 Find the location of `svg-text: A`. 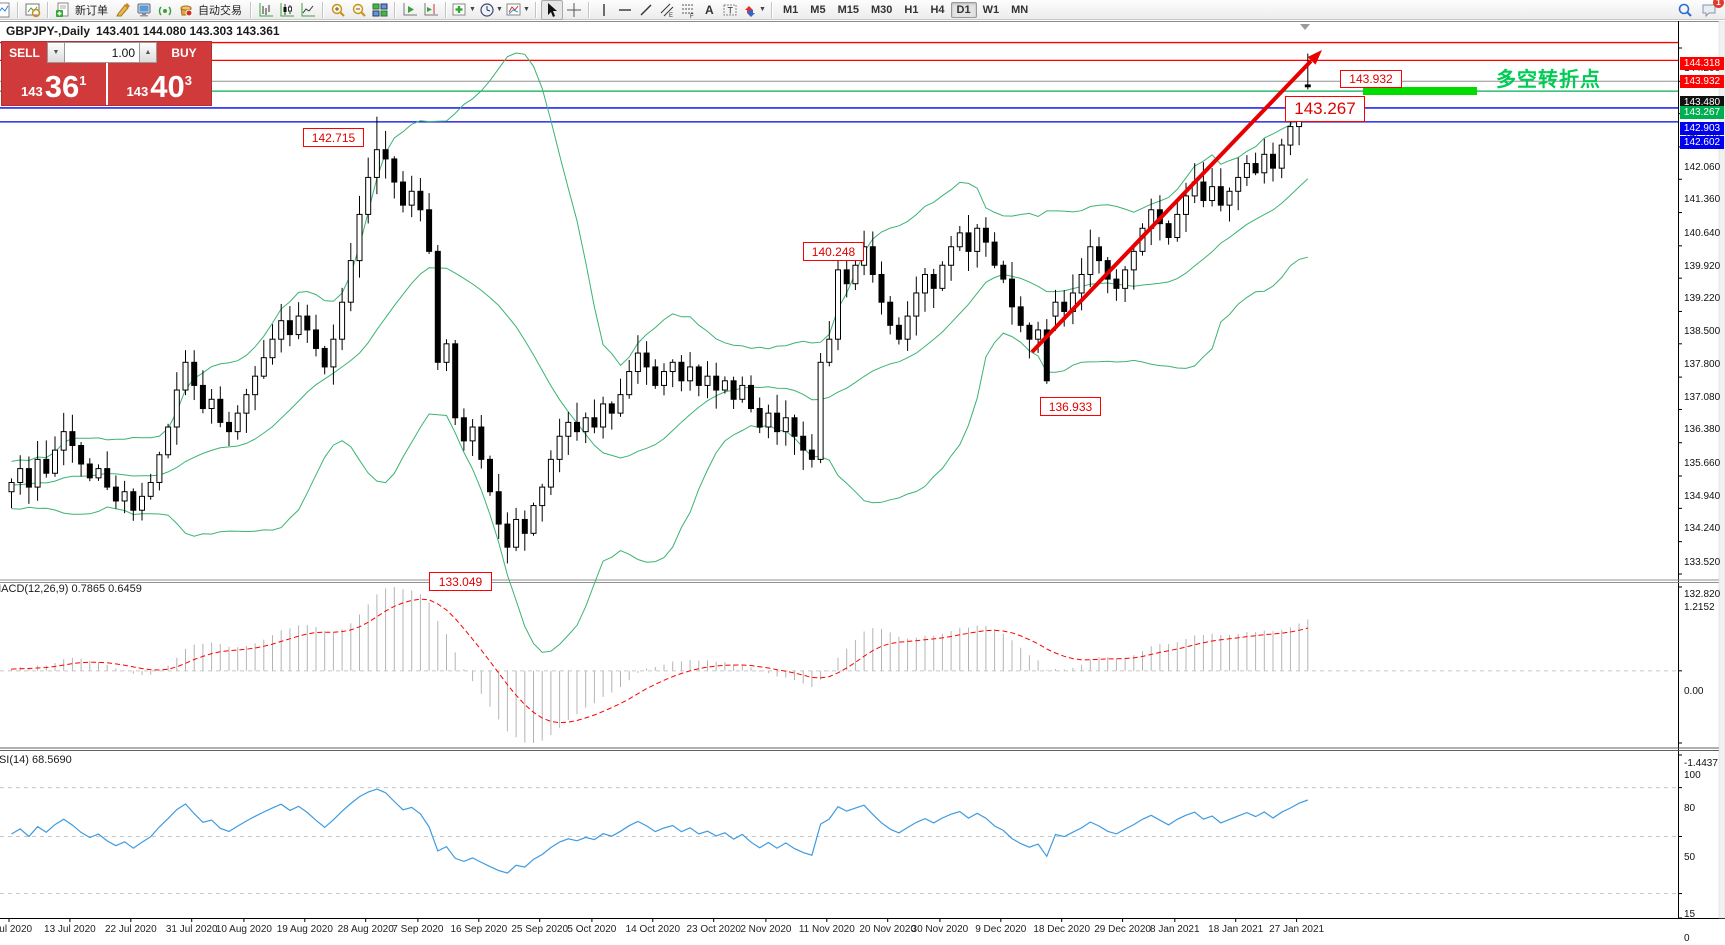

svg-text: A is located at coordinates (709, 10).